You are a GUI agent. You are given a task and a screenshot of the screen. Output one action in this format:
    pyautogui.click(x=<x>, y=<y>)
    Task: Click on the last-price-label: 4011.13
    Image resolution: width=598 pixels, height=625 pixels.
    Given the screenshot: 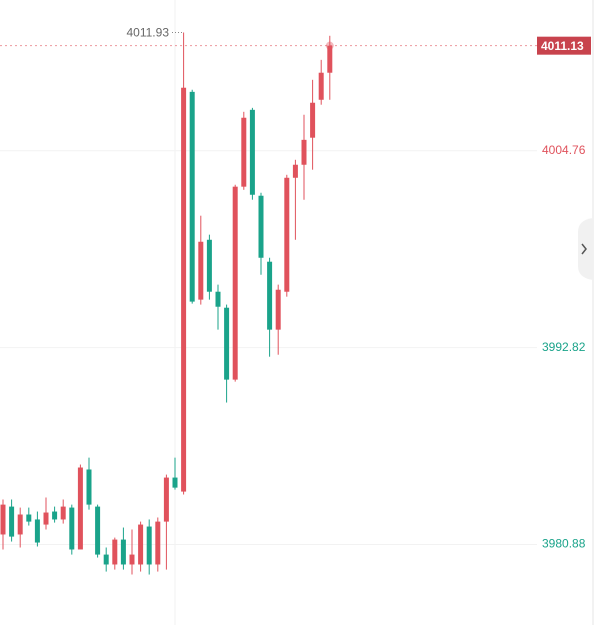 What is the action you would take?
    pyautogui.click(x=562, y=46)
    